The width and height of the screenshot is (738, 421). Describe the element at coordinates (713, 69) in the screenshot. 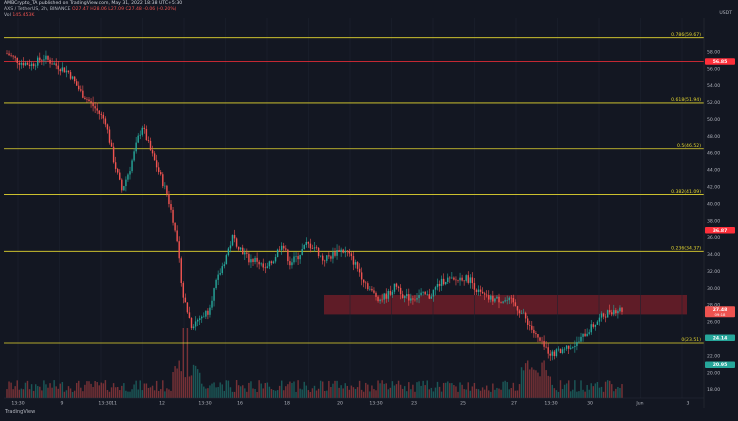

I see `price-tick-label: 56.00` at that location.